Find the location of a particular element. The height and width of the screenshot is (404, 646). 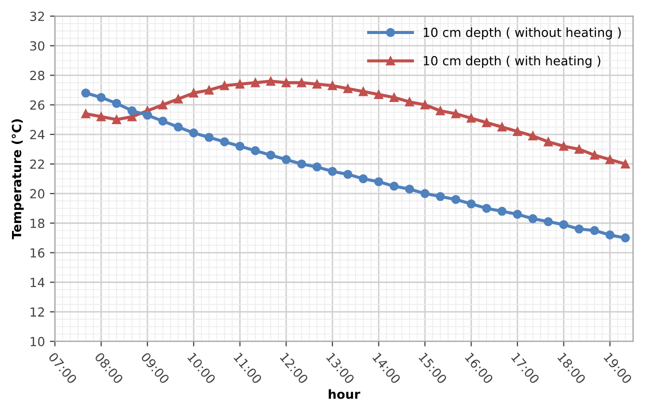

x-axis-title: hour is located at coordinates (344, 394).